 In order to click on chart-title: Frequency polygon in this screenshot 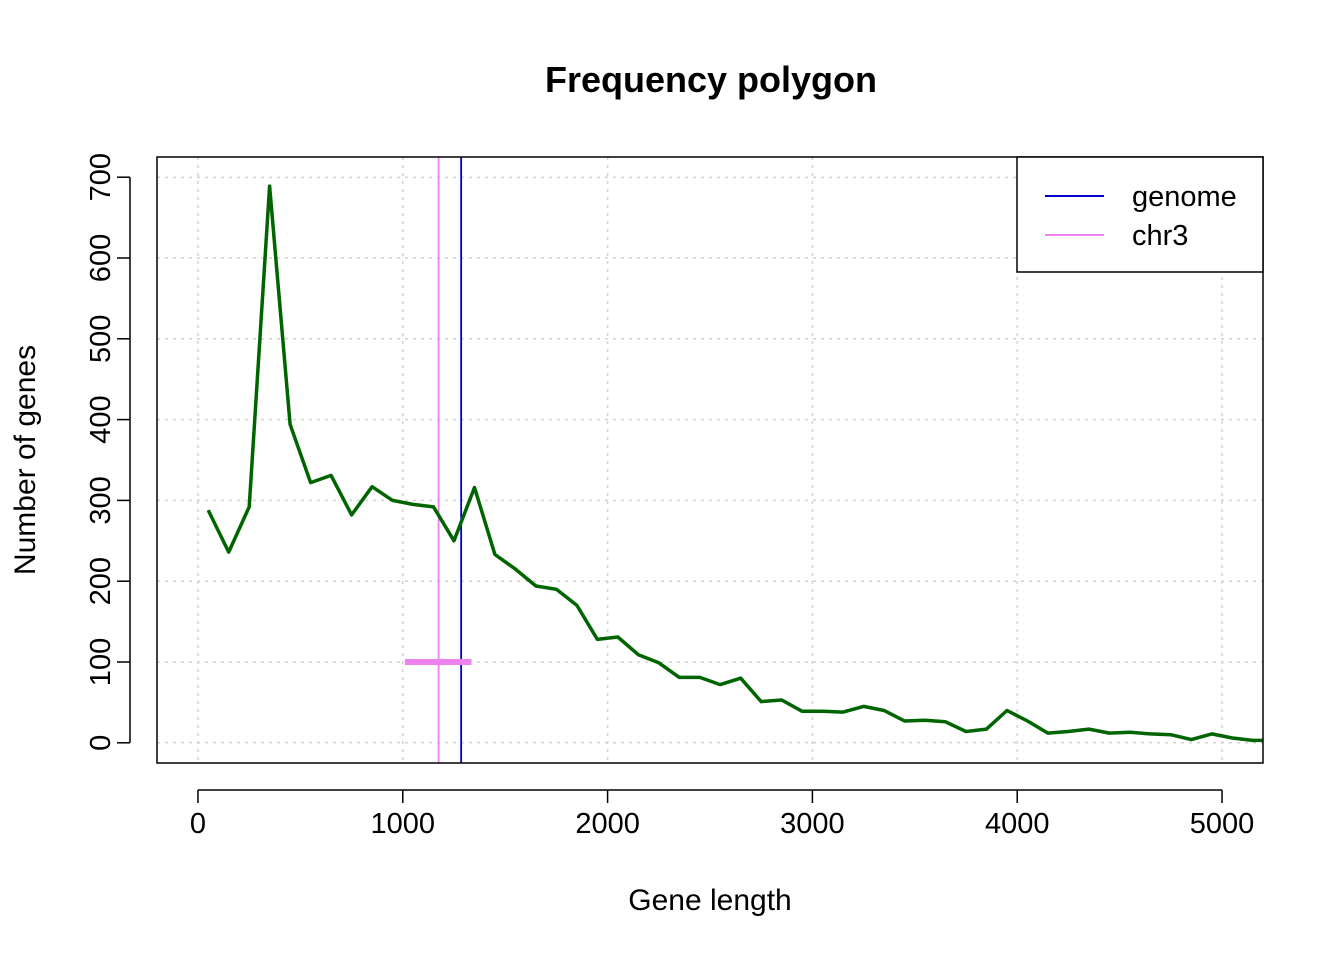, I will do `click(711, 79)`.